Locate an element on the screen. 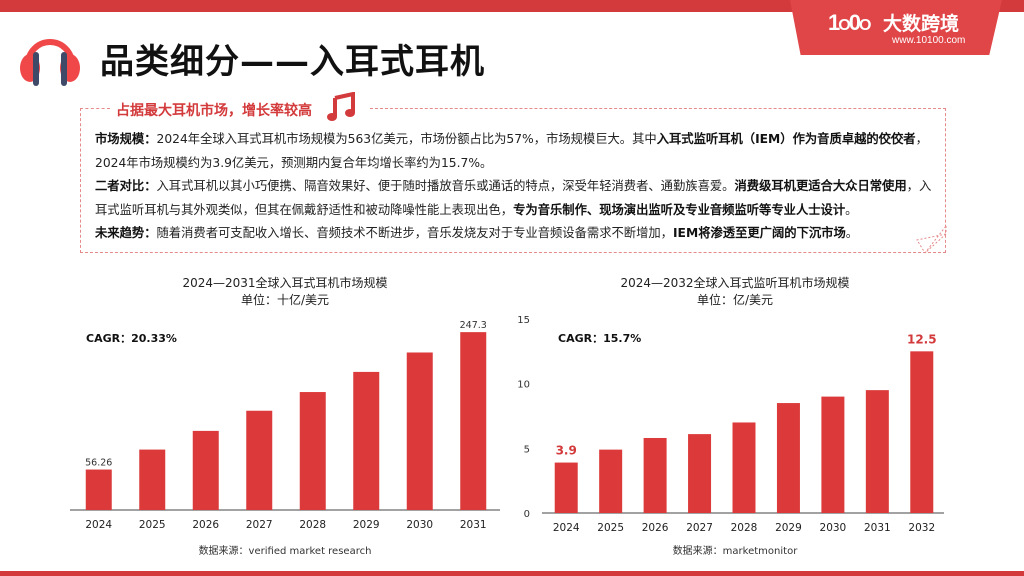  data-label: 12.5 is located at coordinates (922, 339).